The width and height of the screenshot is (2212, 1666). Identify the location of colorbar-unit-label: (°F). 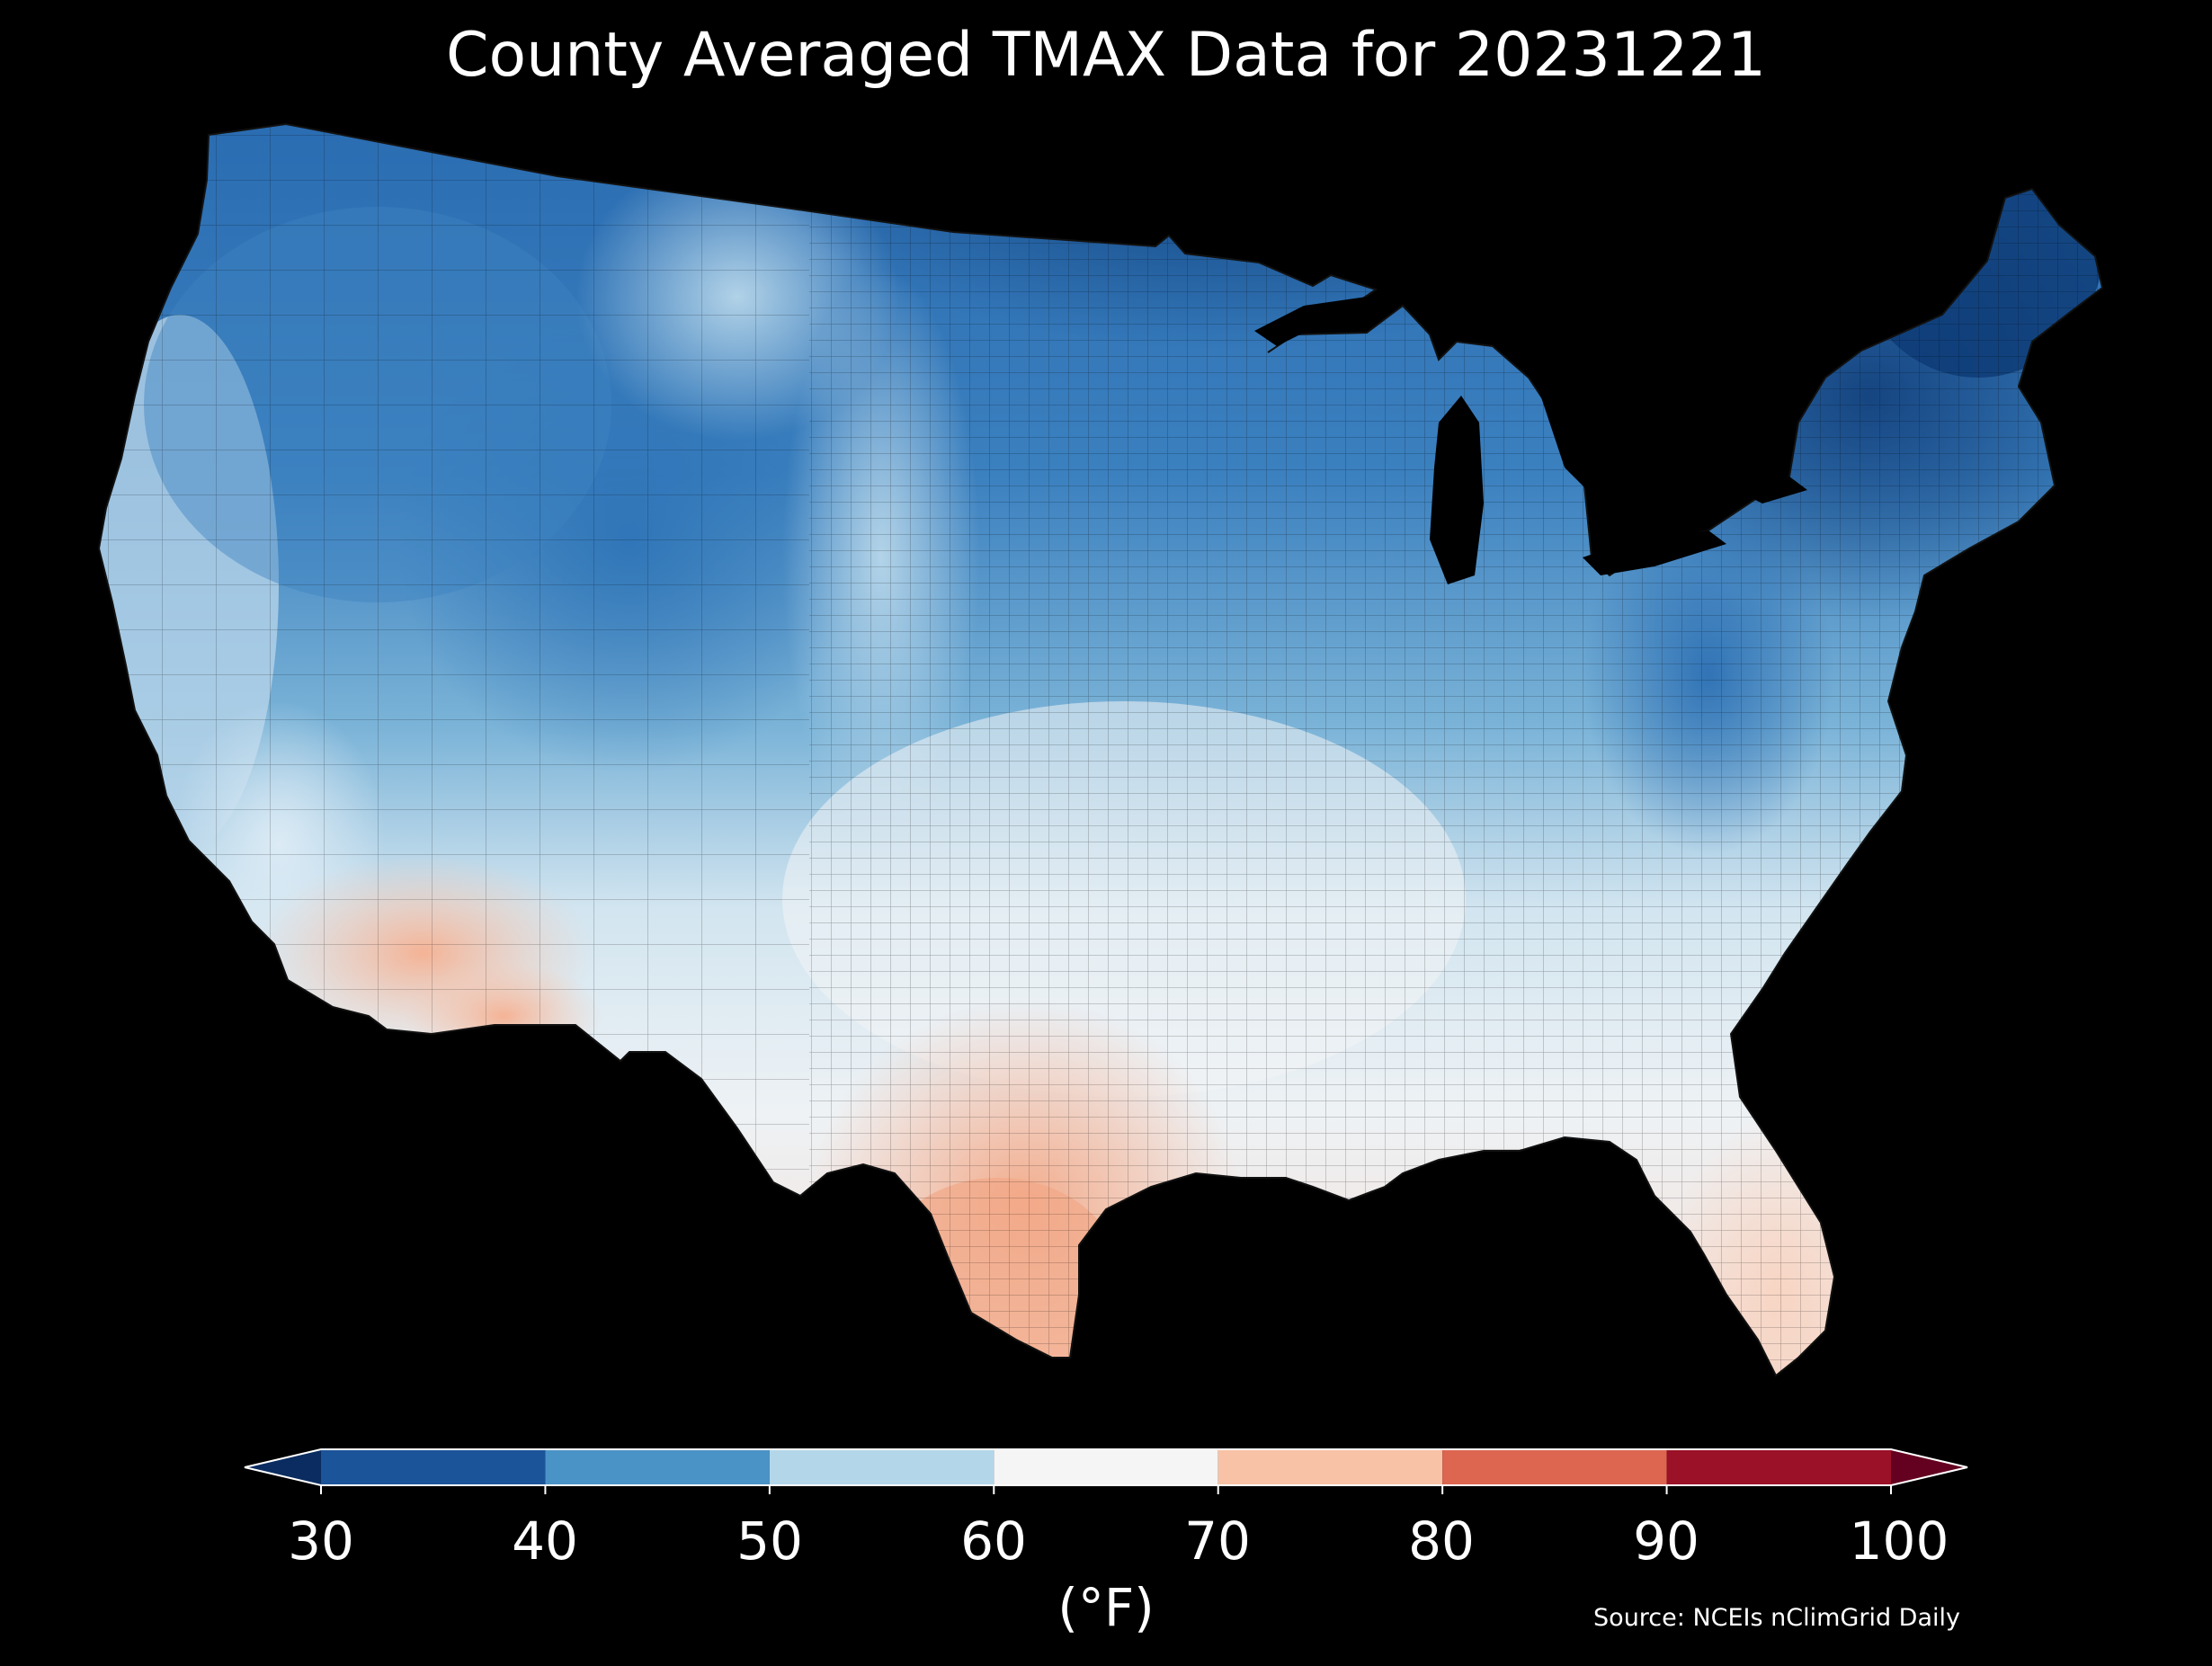
(1106, 1607).